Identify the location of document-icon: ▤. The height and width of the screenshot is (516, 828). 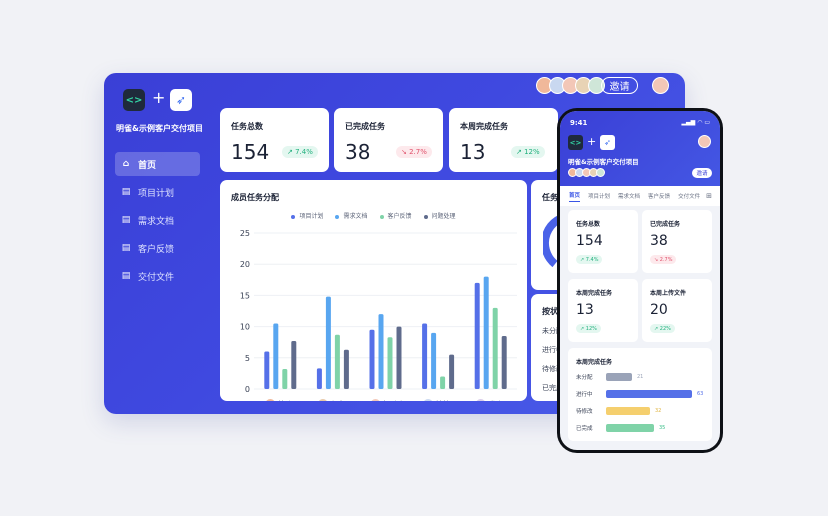
(126, 192).